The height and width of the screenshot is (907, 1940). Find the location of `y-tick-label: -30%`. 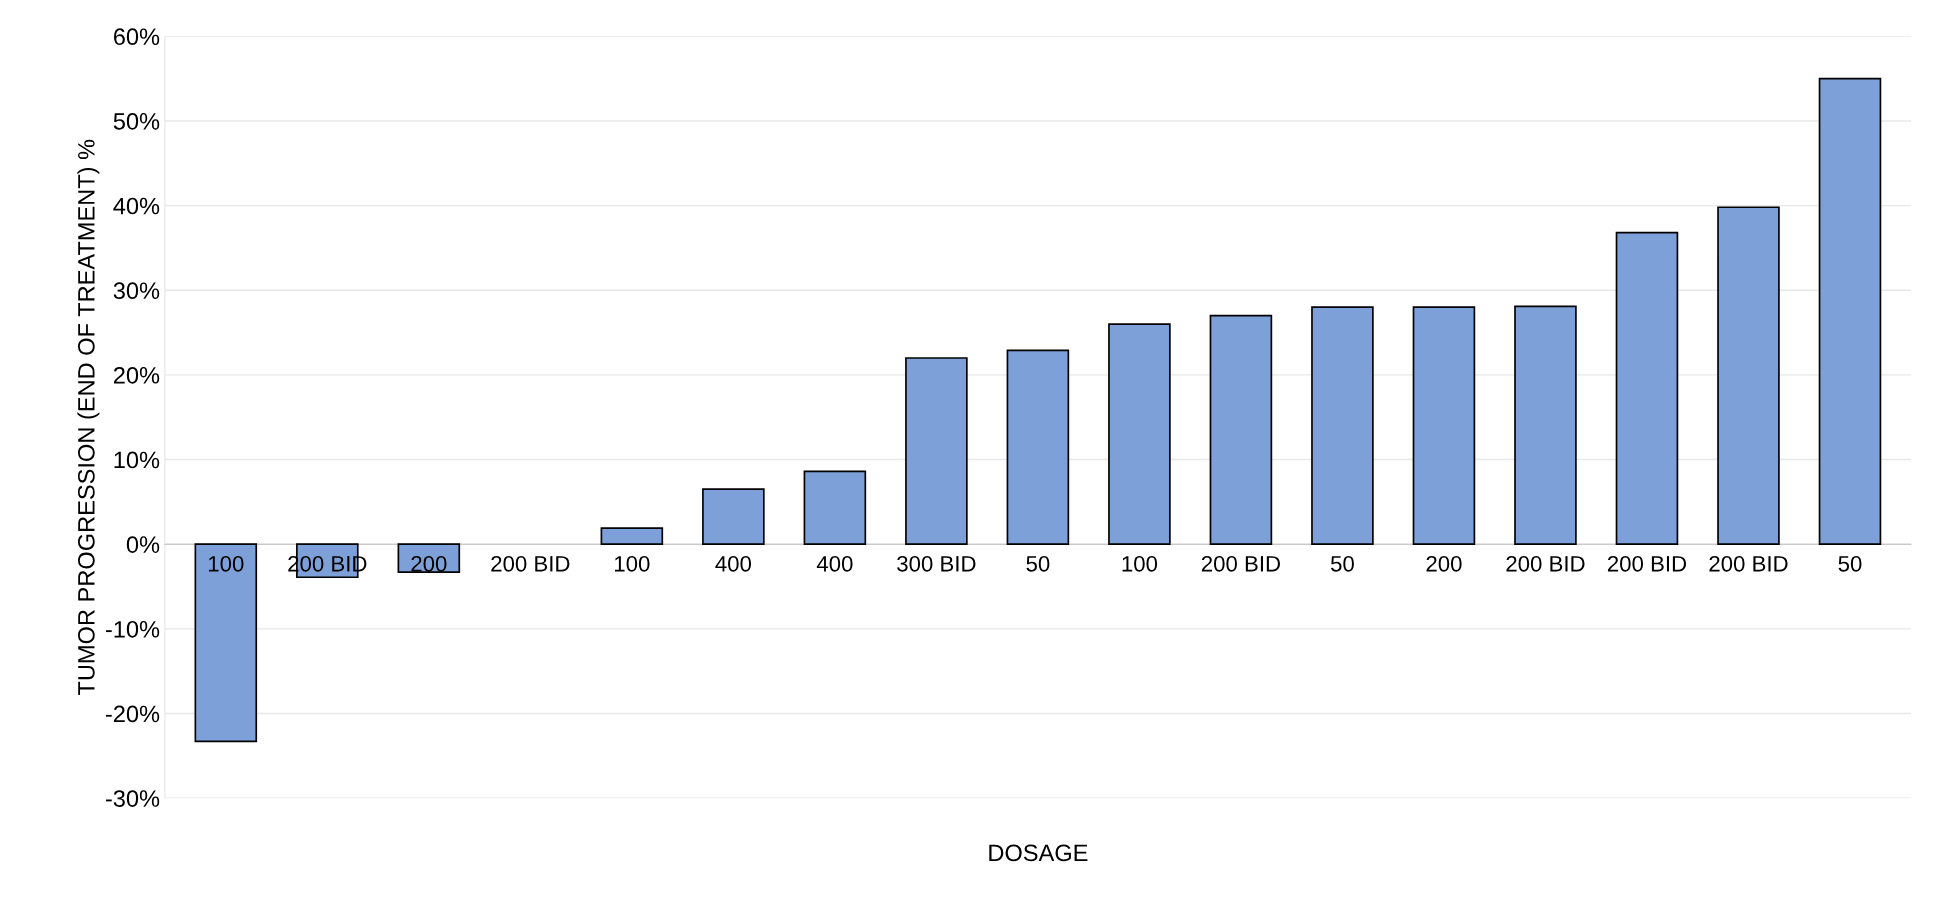

y-tick-label: -30% is located at coordinates (132, 798).